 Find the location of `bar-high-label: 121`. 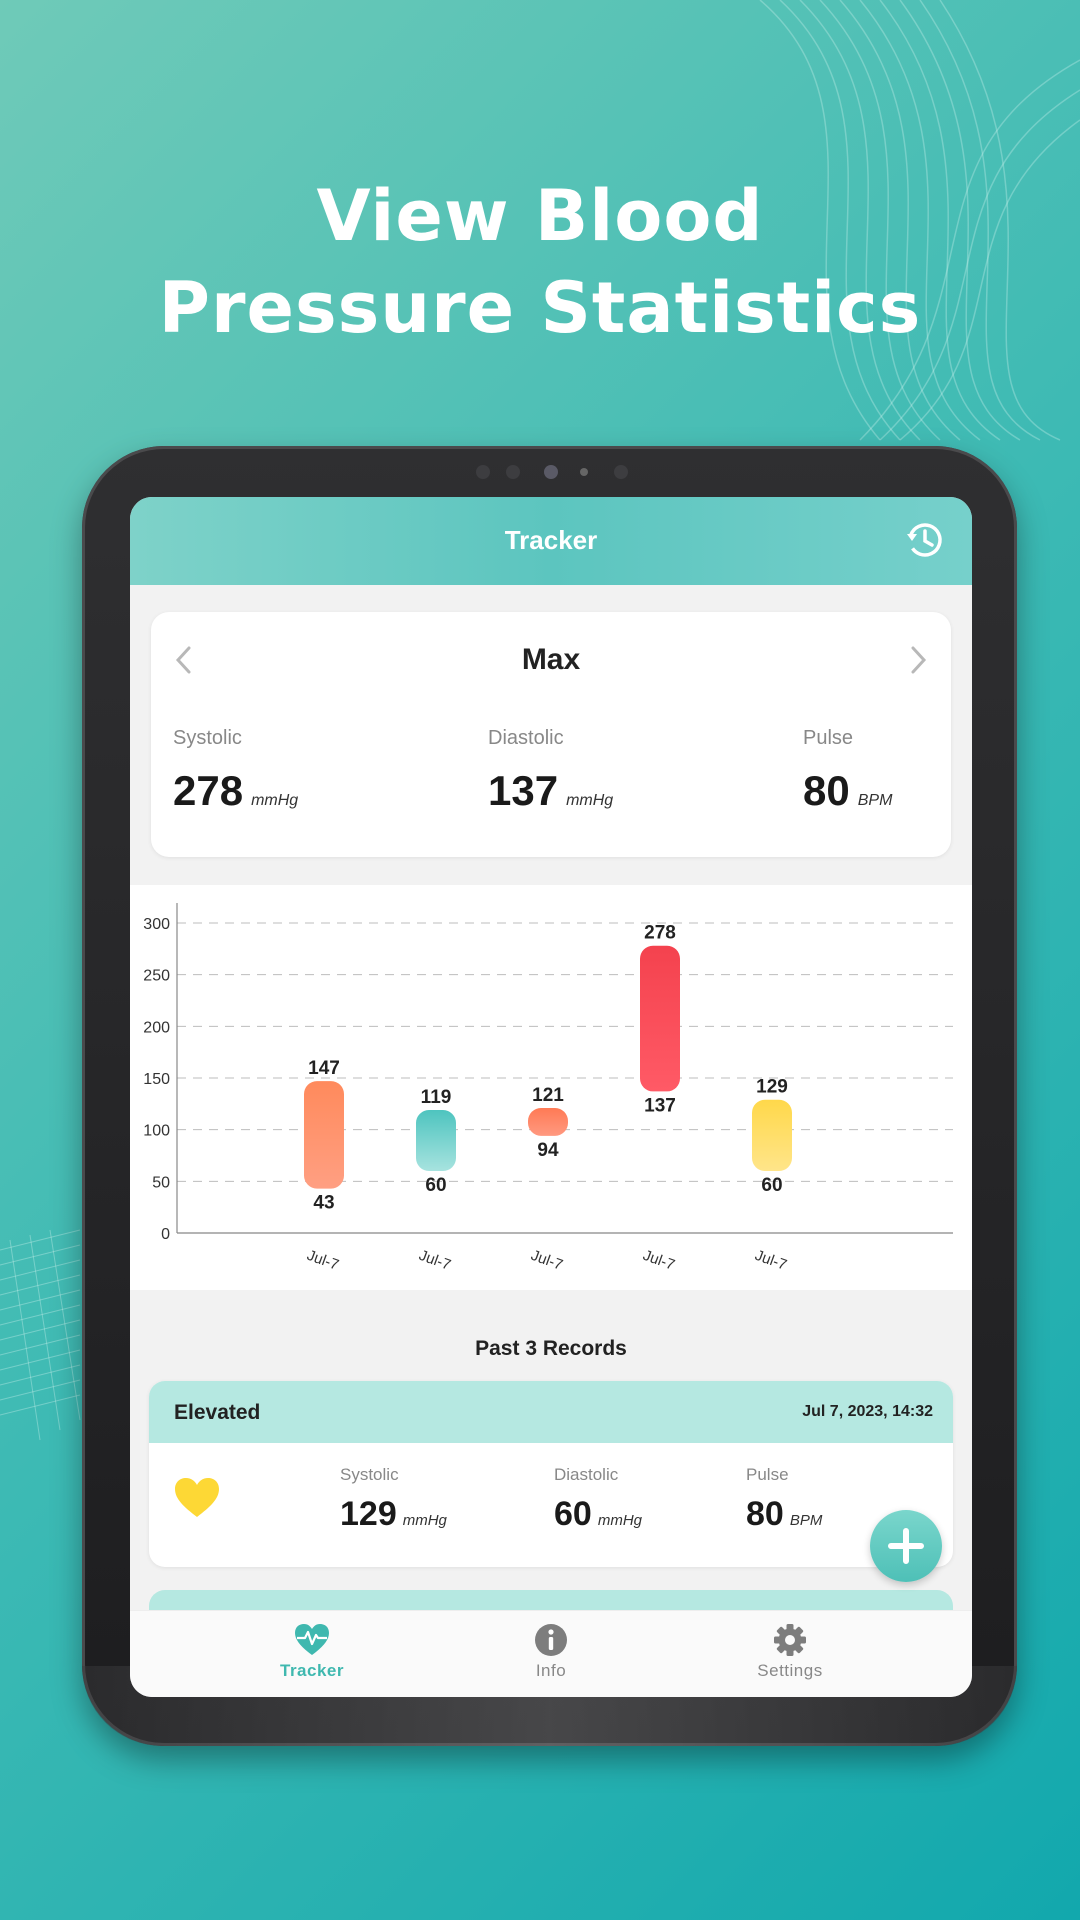

bar-high-label: 121 is located at coordinates (548, 1095).